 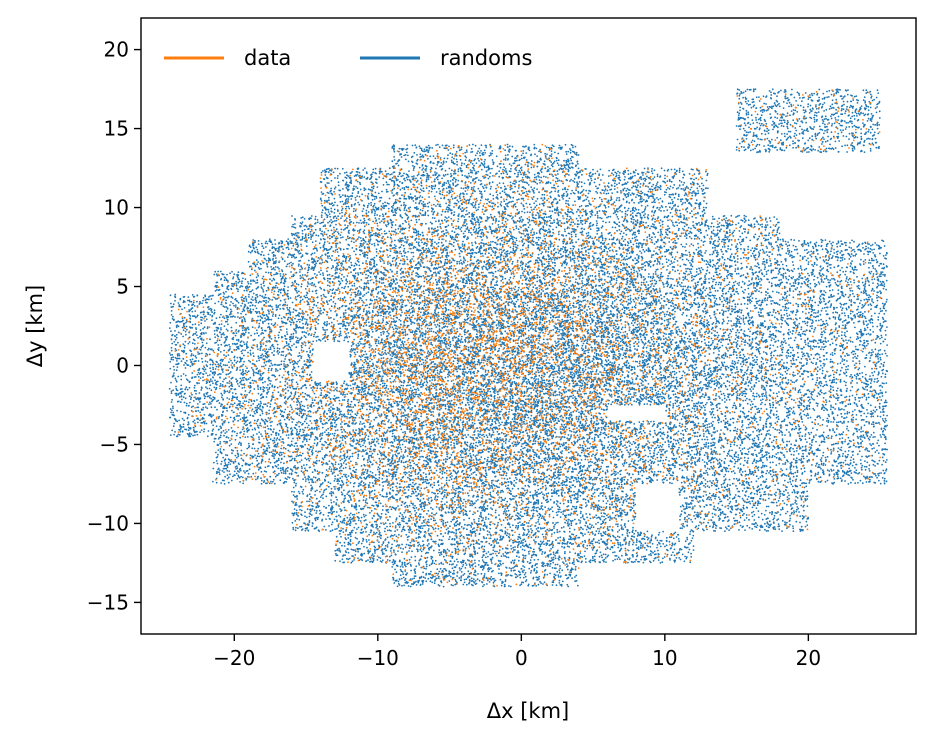 What do you see at coordinates (122, 365) in the screenshot?
I see `y-tick-label: 0` at bounding box center [122, 365].